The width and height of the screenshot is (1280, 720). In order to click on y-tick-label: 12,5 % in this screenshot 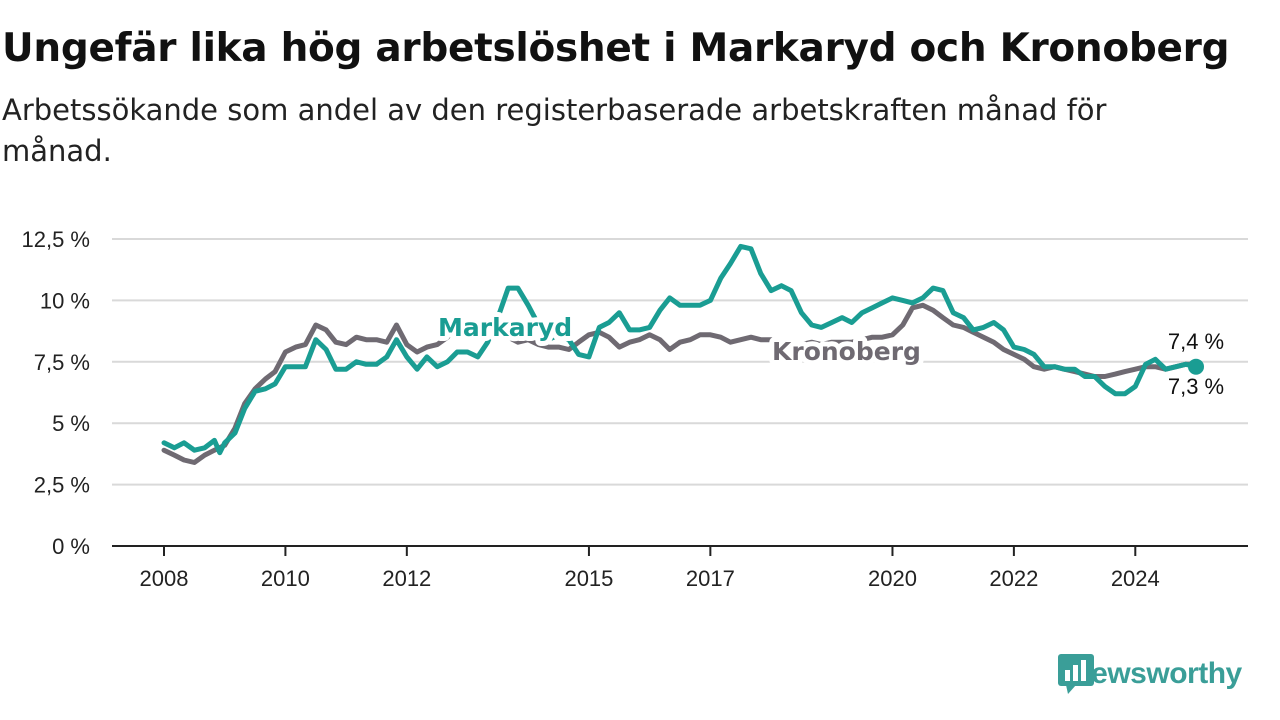, I will do `click(56, 239)`.